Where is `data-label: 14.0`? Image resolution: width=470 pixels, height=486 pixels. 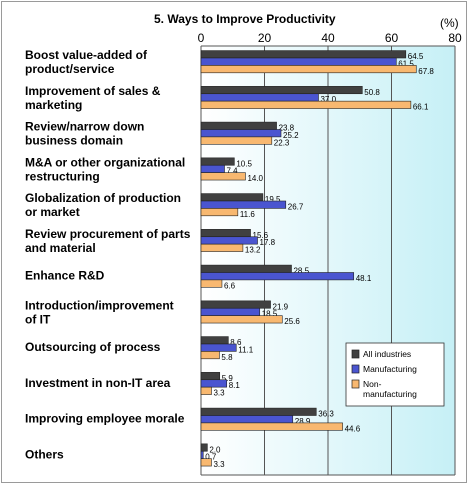
data-label: 14.0 is located at coordinates (255, 178).